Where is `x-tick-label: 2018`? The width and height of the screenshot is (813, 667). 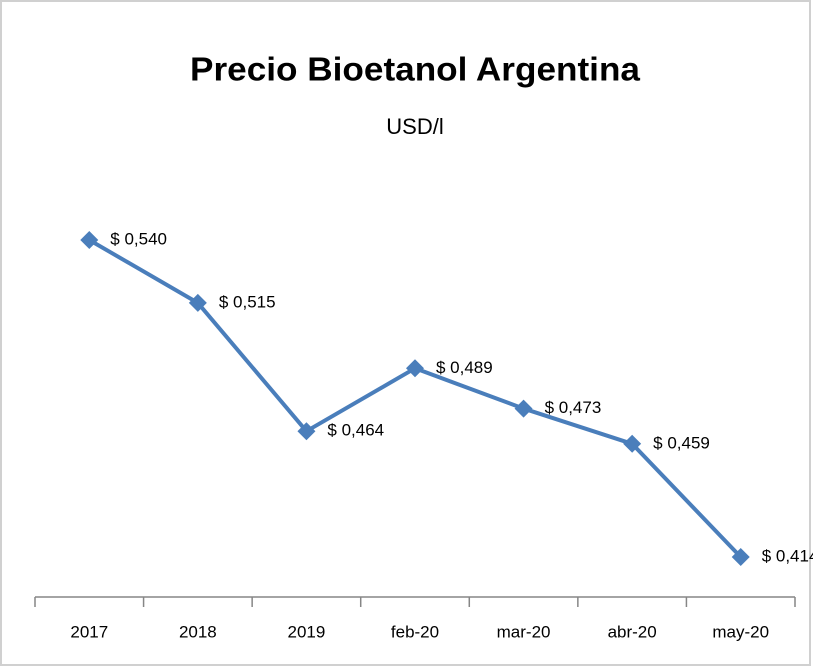 x-tick-label: 2018 is located at coordinates (198, 631).